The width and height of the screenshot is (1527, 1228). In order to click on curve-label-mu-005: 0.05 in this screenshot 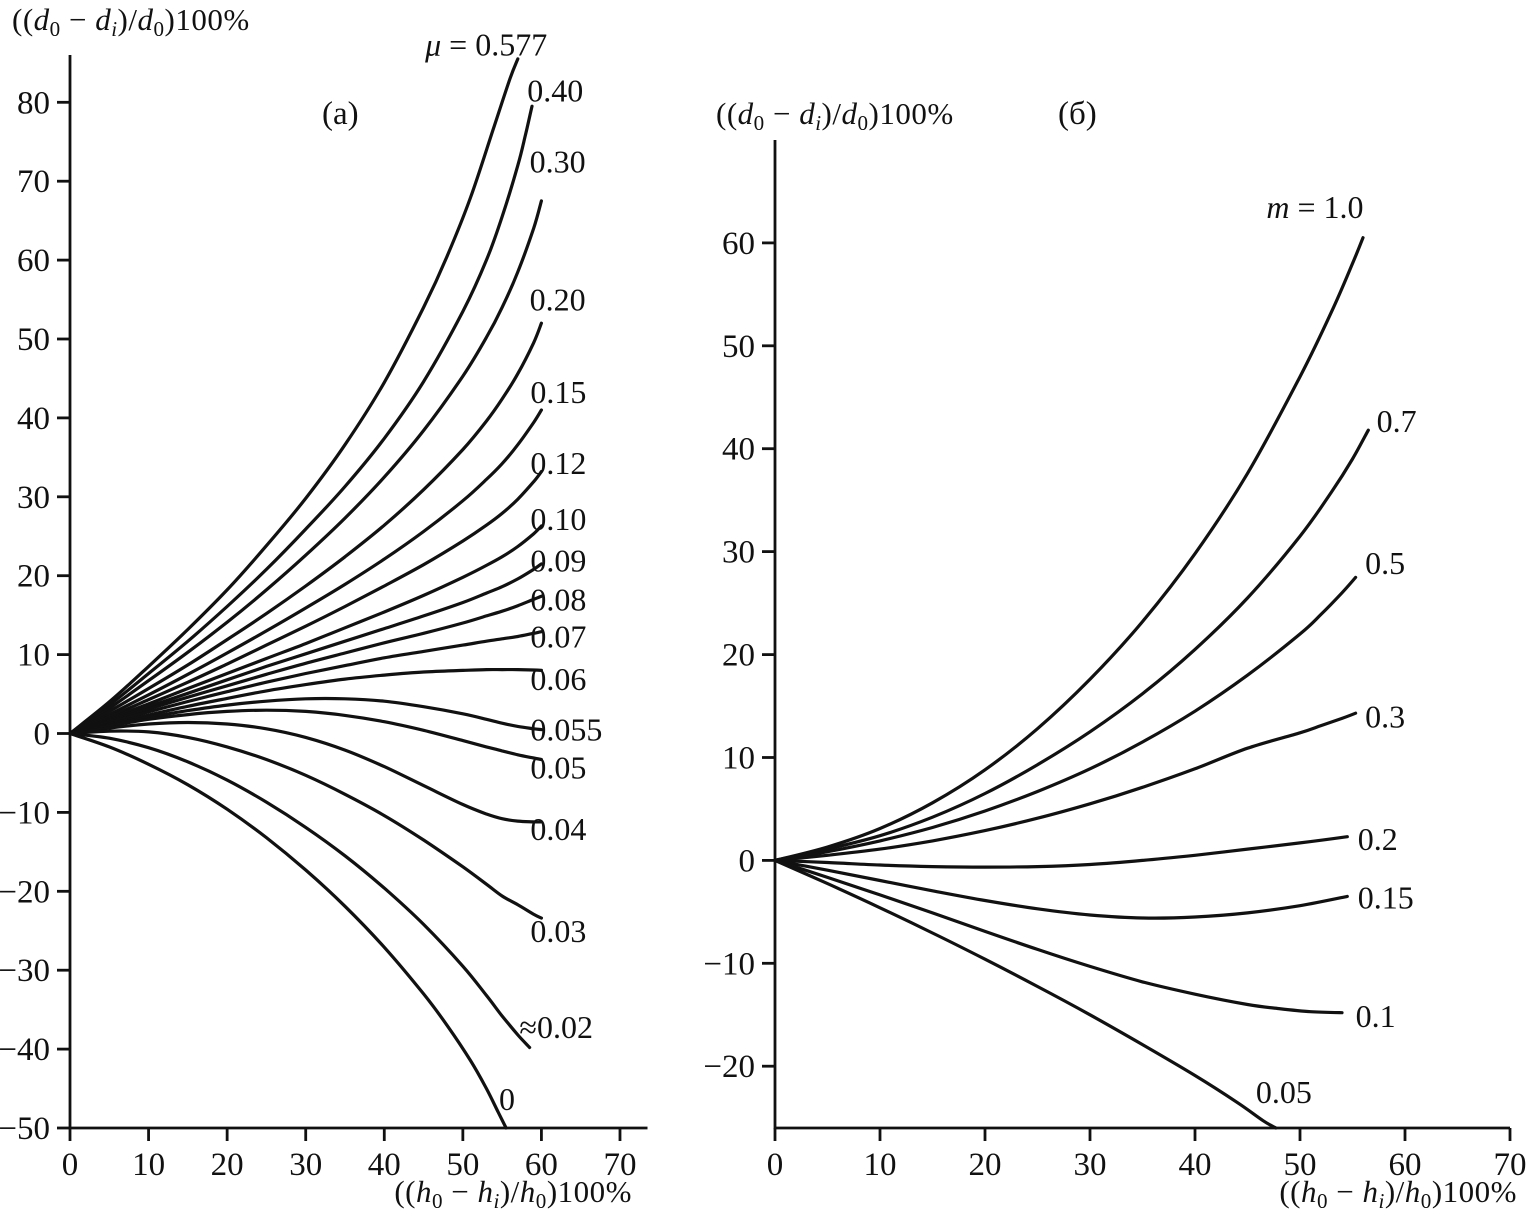, I will do `click(558, 767)`.